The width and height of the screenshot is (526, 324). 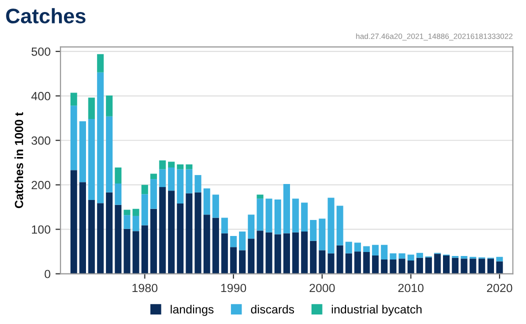 I want to click on x-tick-label: 1990, so click(x=233, y=288).